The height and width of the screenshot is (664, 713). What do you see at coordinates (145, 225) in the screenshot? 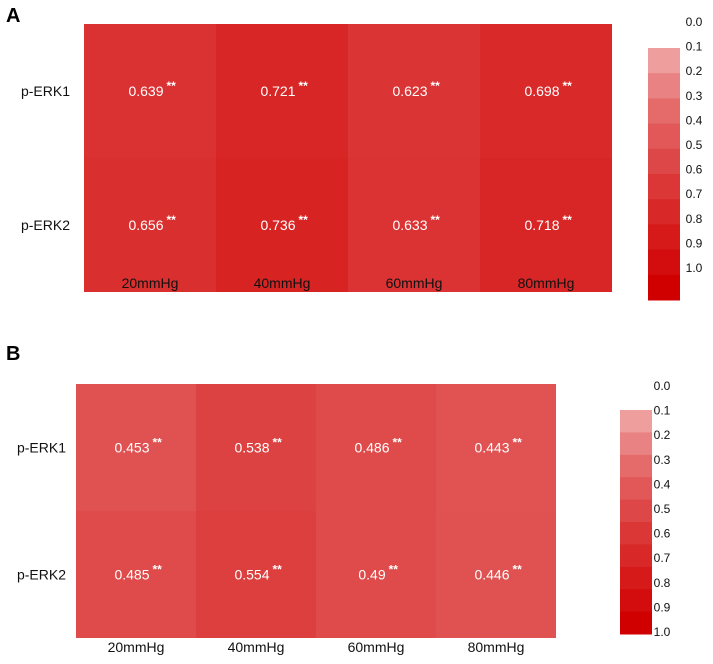
I see `panel-a-cell-value: 0.656` at bounding box center [145, 225].